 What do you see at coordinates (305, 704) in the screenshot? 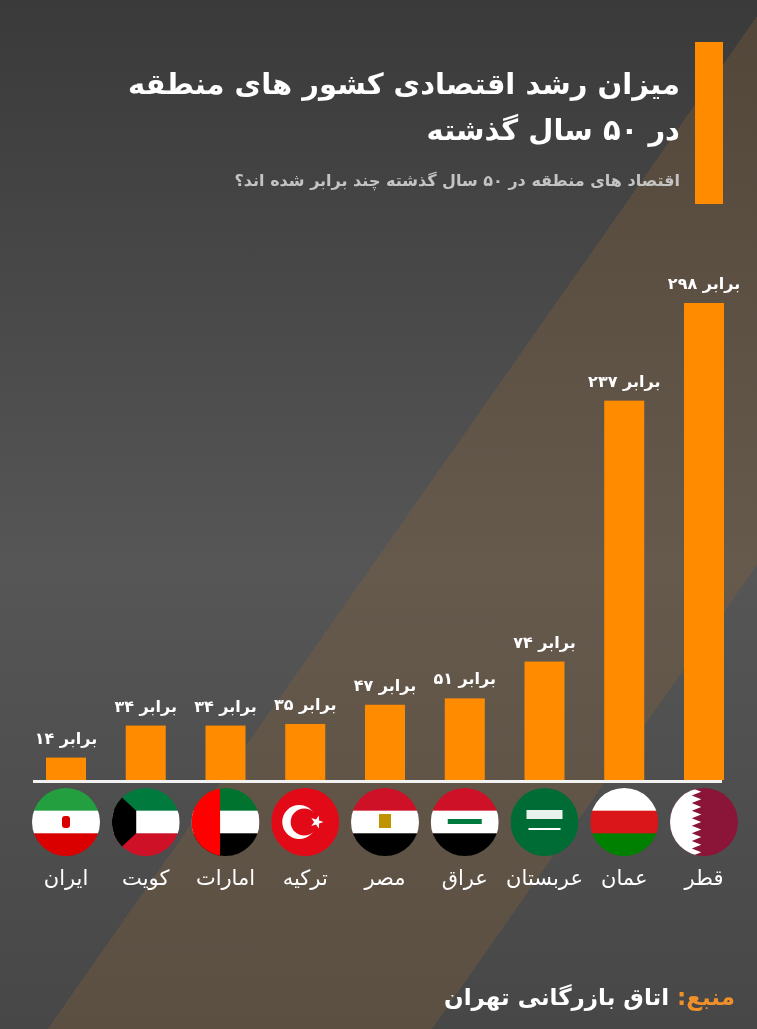
I see `data-label: ۳۵ برابر` at bounding box center [305, 704].